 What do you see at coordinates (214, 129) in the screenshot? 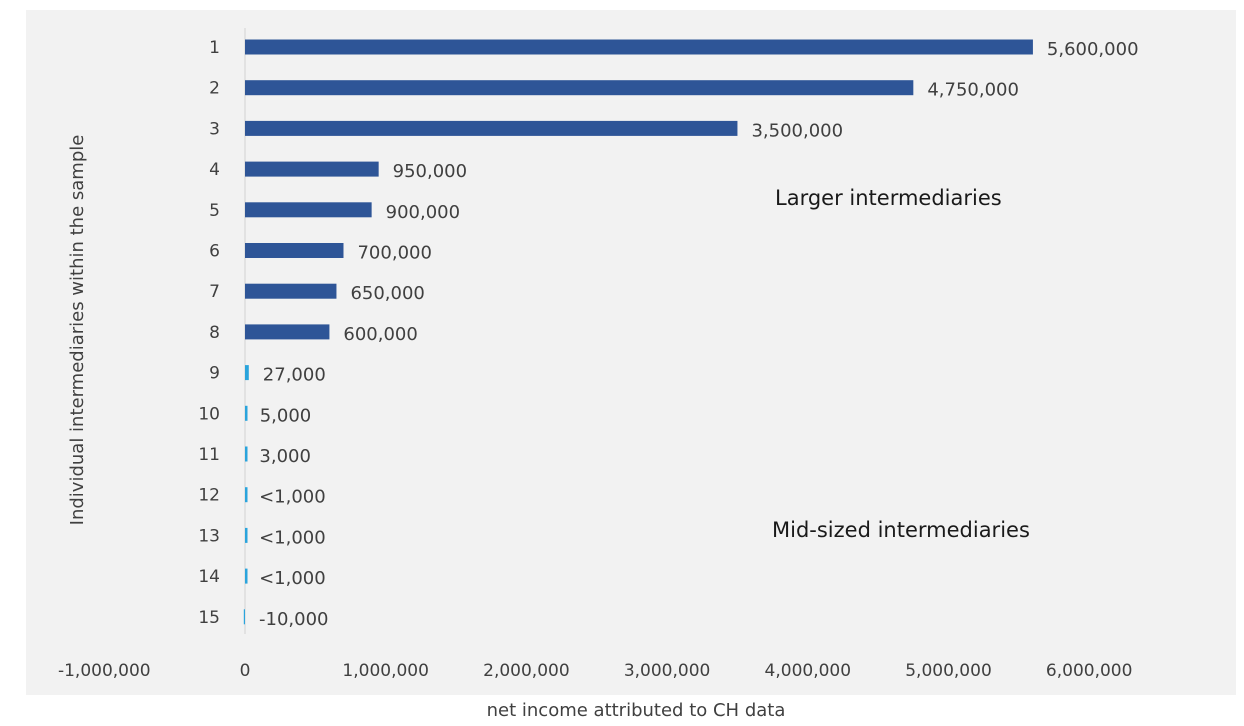
I see `category-label: 3` at bounding box center [214, 129].